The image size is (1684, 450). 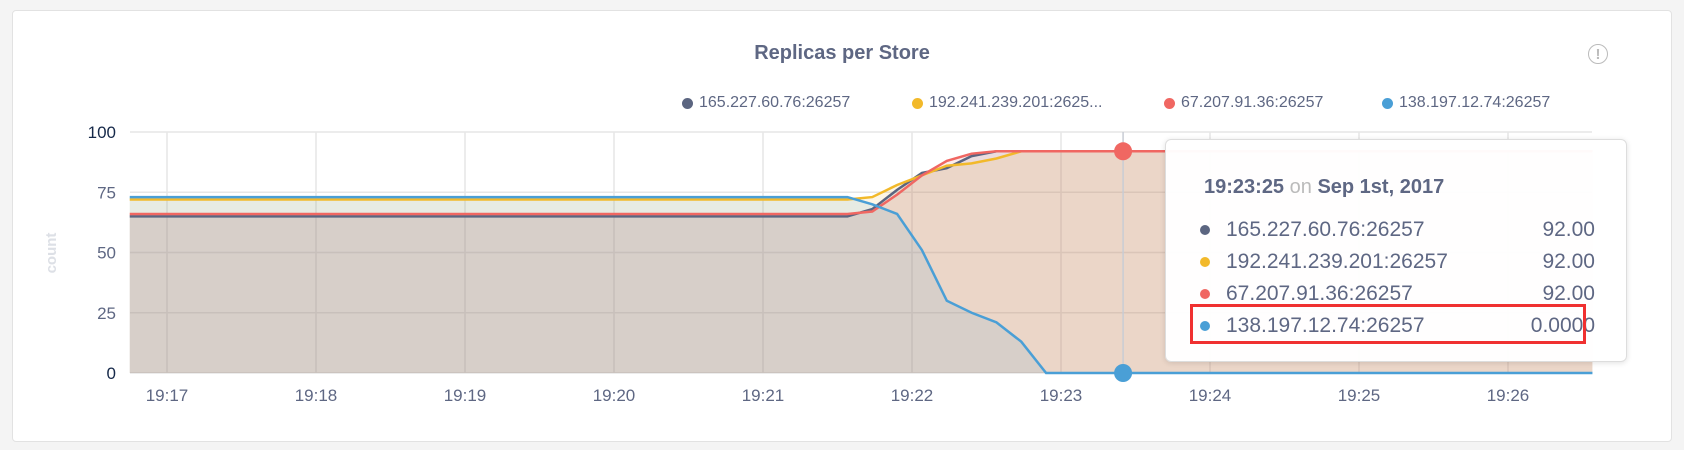 I want to click on y-tick-label: 75, so click(x=106, y=192).